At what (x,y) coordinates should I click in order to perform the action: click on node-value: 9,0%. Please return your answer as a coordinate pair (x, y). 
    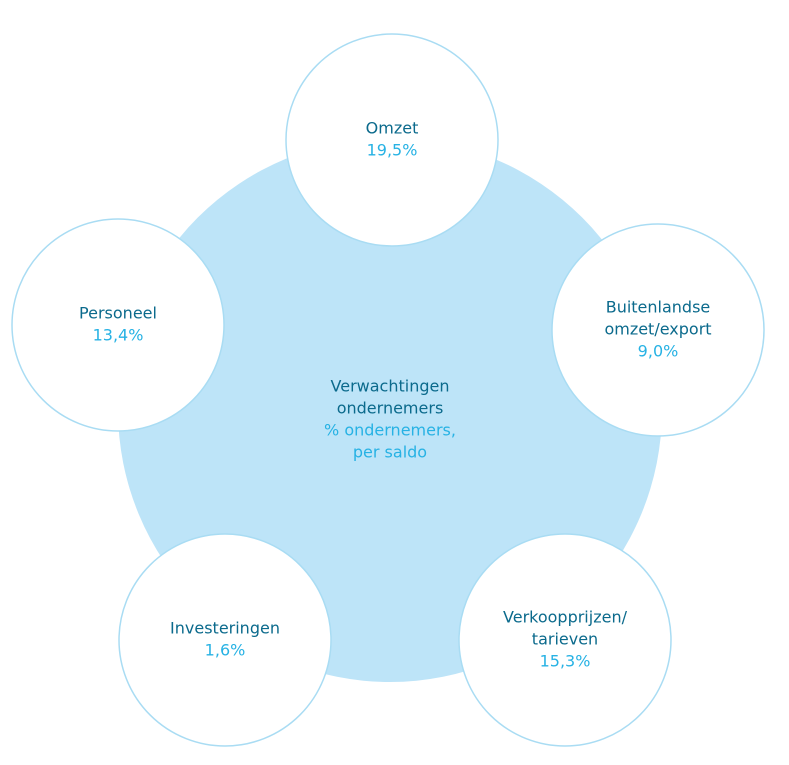
    Looking at the image, I should click on (658, 351).